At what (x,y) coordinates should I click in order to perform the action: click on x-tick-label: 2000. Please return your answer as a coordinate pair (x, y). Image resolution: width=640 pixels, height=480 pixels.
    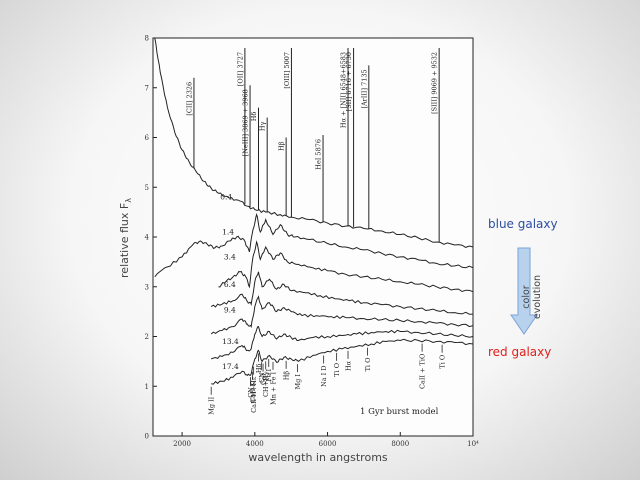
    Looking at the image, I should click on (182, 444).